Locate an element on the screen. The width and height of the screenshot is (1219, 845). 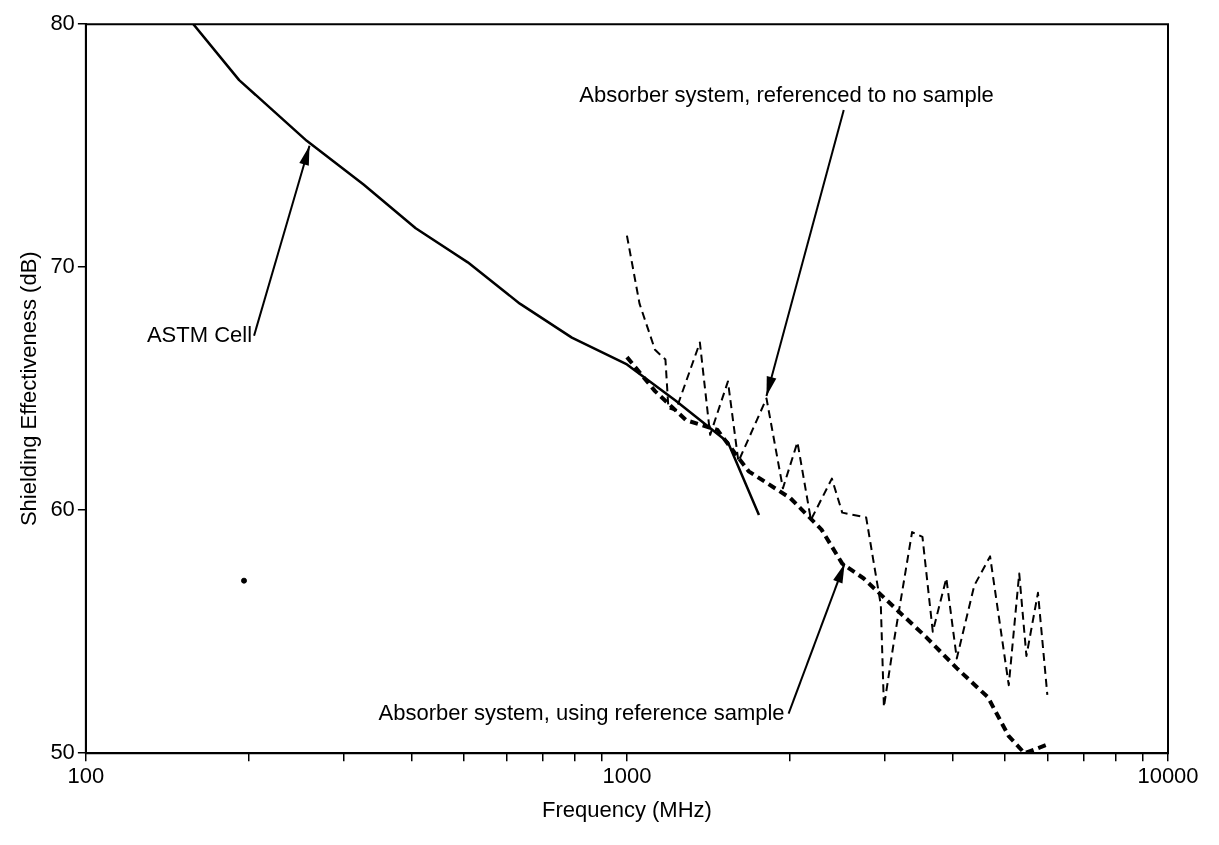
y-tick-label: 70 is located at coordinates (62, 266).